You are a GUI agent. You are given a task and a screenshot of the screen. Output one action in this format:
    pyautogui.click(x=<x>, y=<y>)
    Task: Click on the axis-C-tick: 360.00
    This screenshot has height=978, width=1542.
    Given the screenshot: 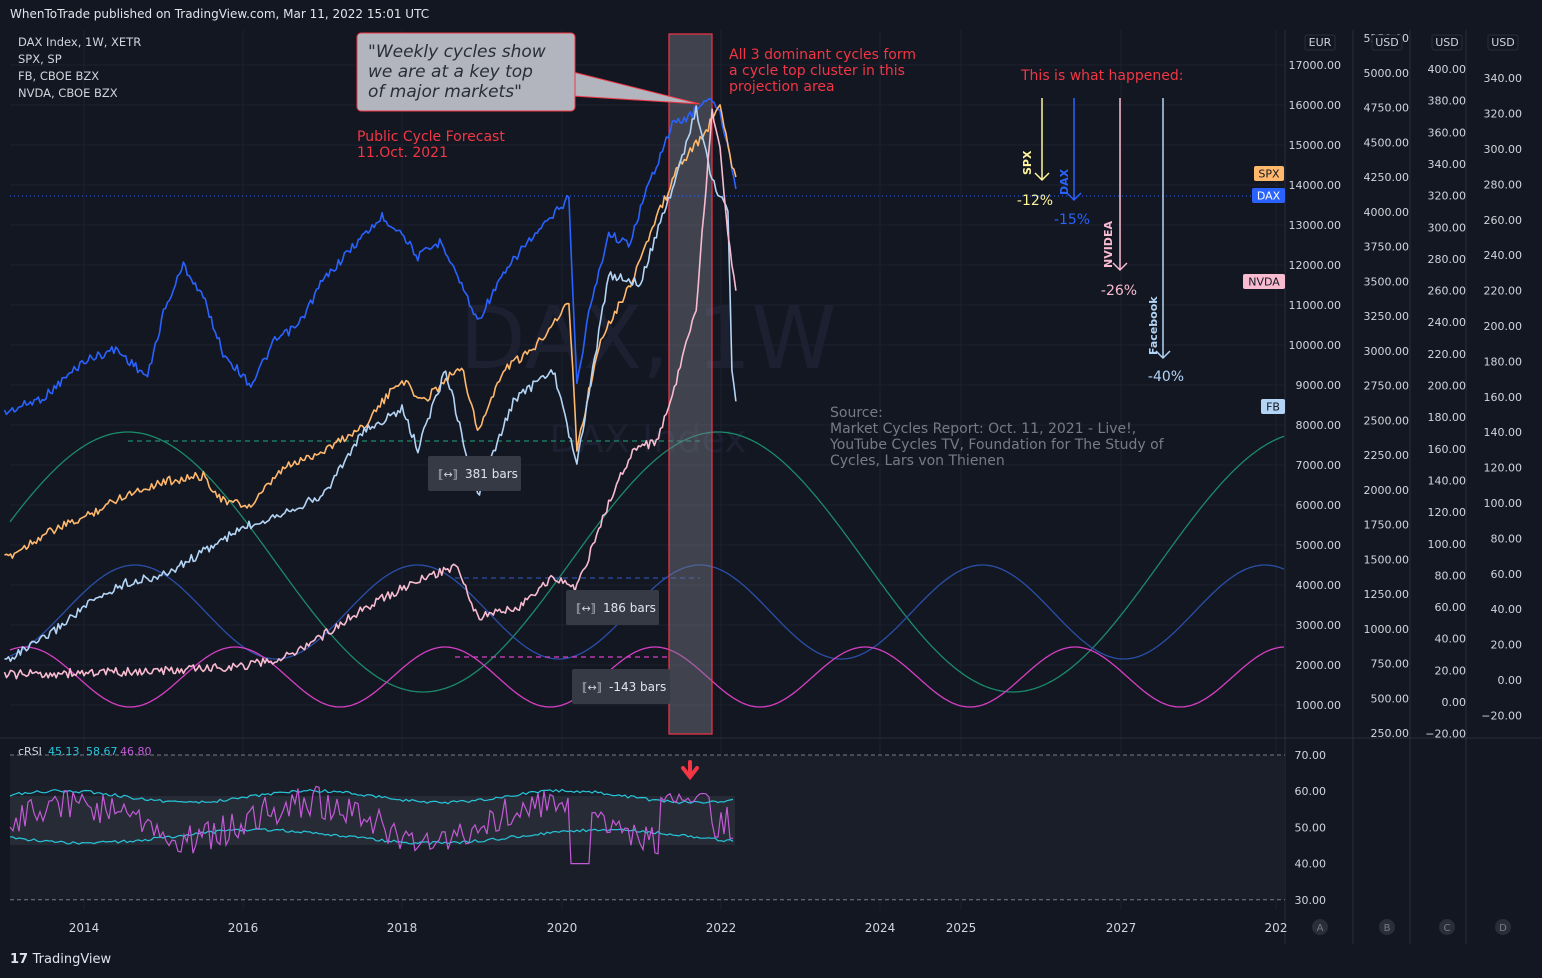 What is the action you would take?
    pyautogui.click(x=1447, y=132)
    